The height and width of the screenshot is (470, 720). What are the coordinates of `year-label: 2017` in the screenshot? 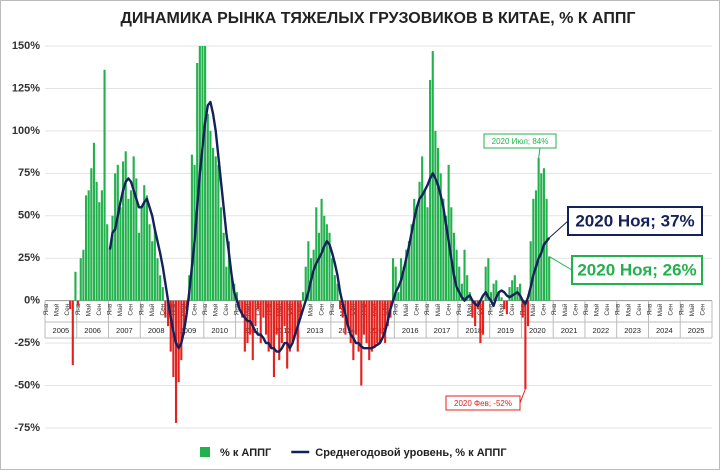 It's located at (442, 330).